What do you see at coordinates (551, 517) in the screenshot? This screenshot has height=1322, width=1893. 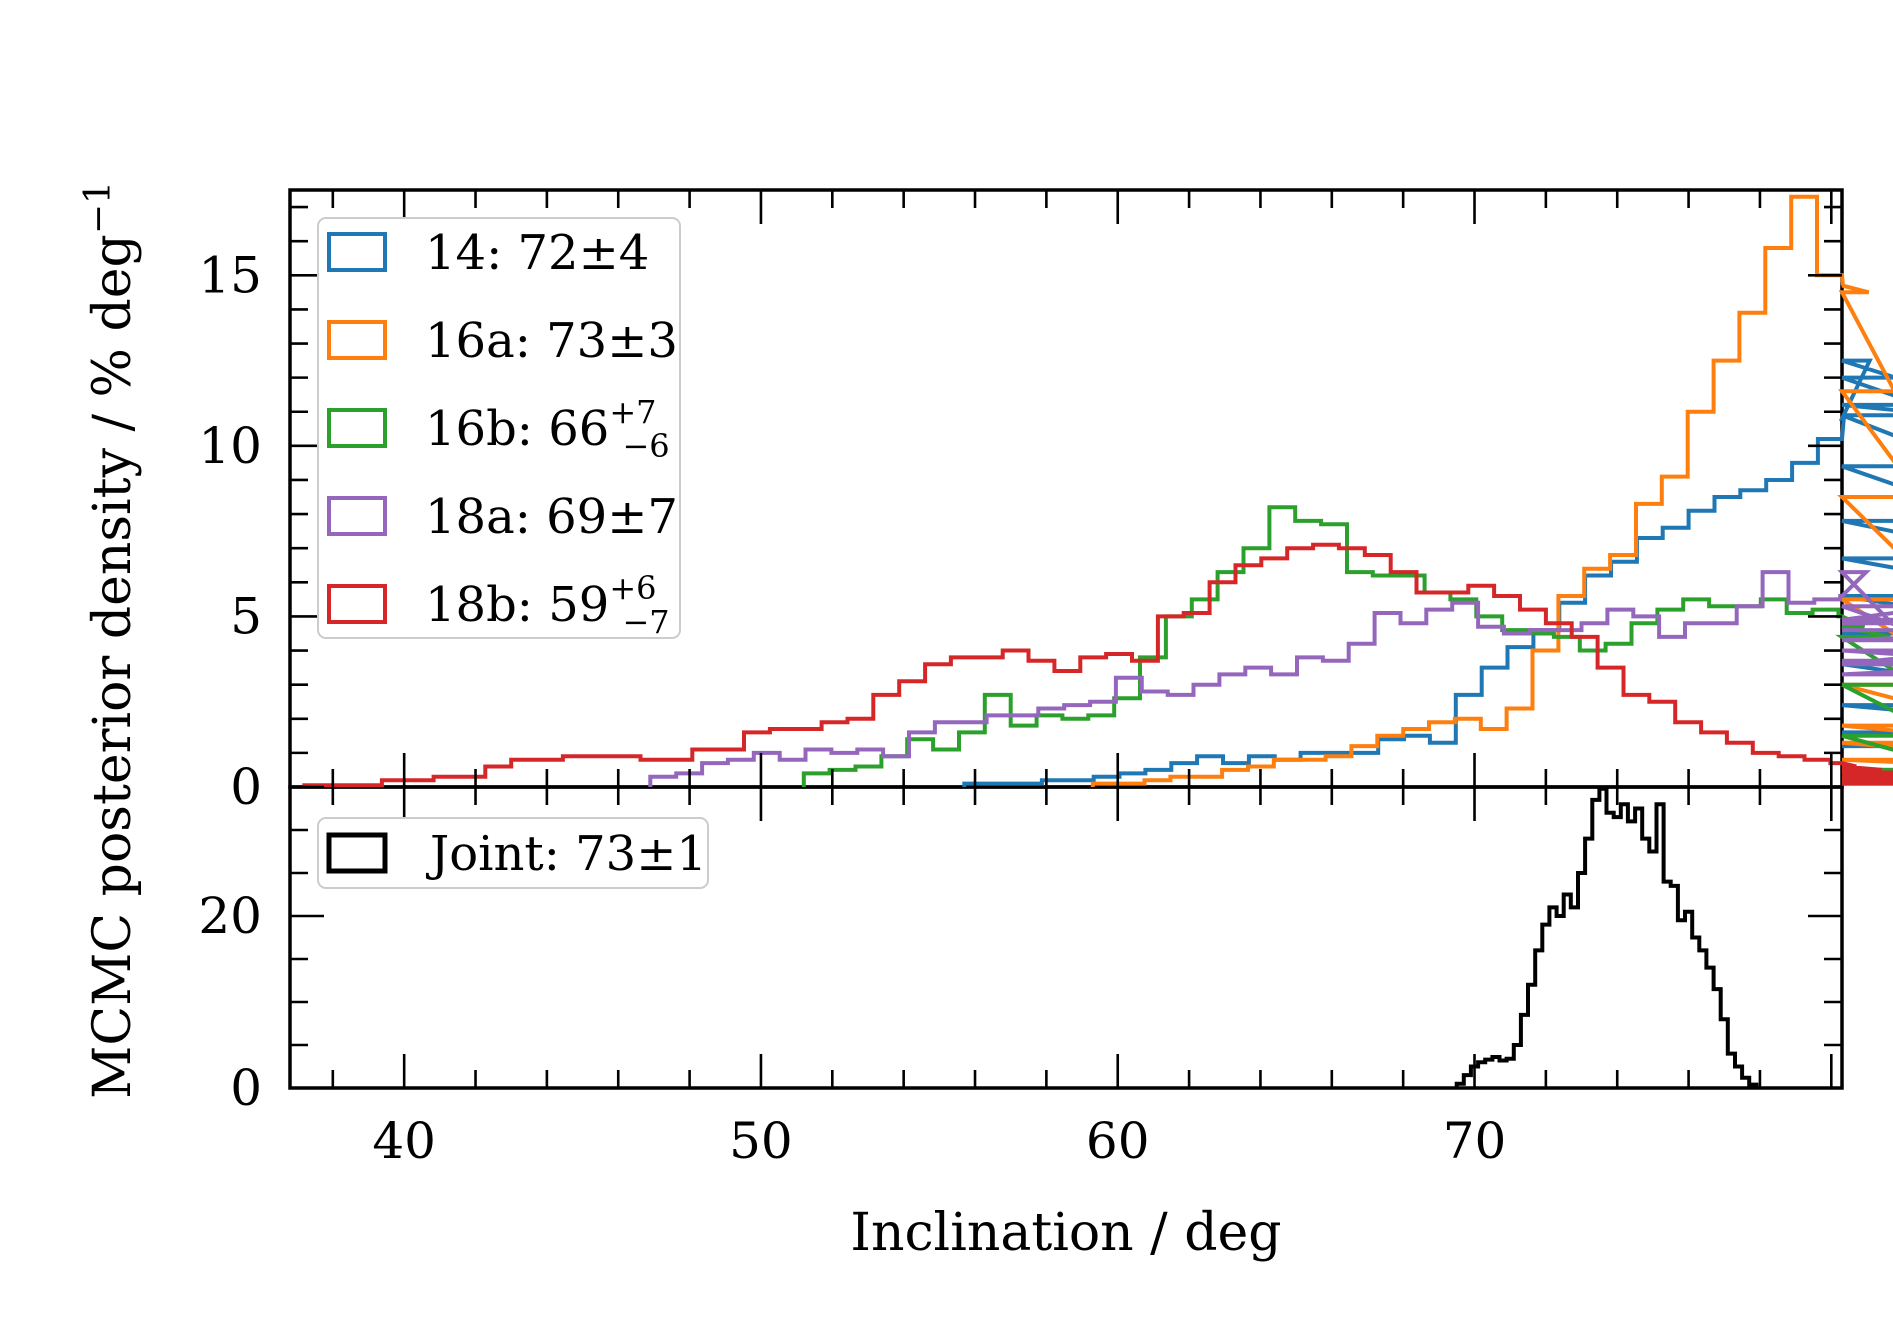 I see `legend-label-3: 18a: 69±7` at bounding box center [551, 517].